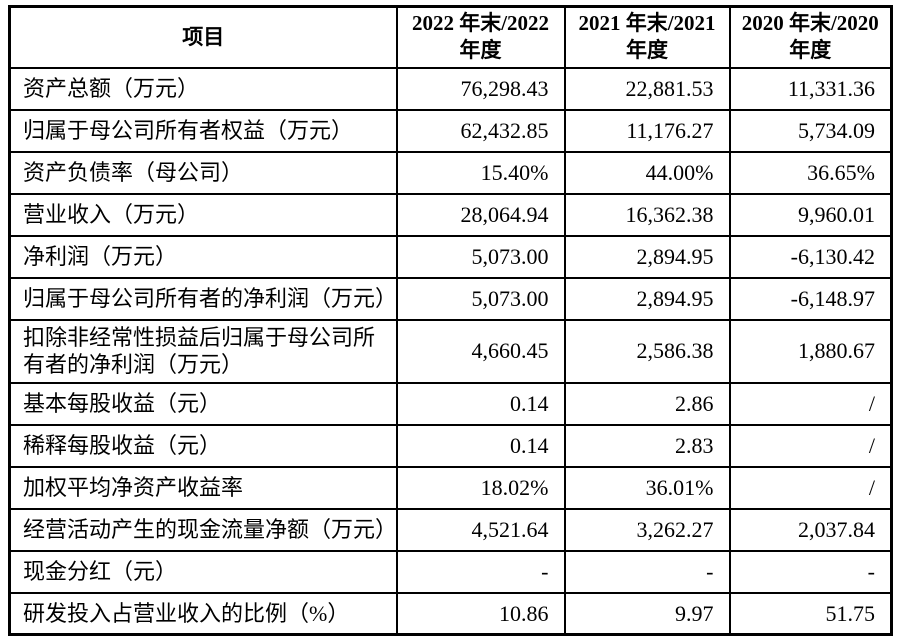 Image resolution: width=899 pixels, height=636 pixels. I want to click on table-row: 现金分红（元） - - -, so click(450, 571).